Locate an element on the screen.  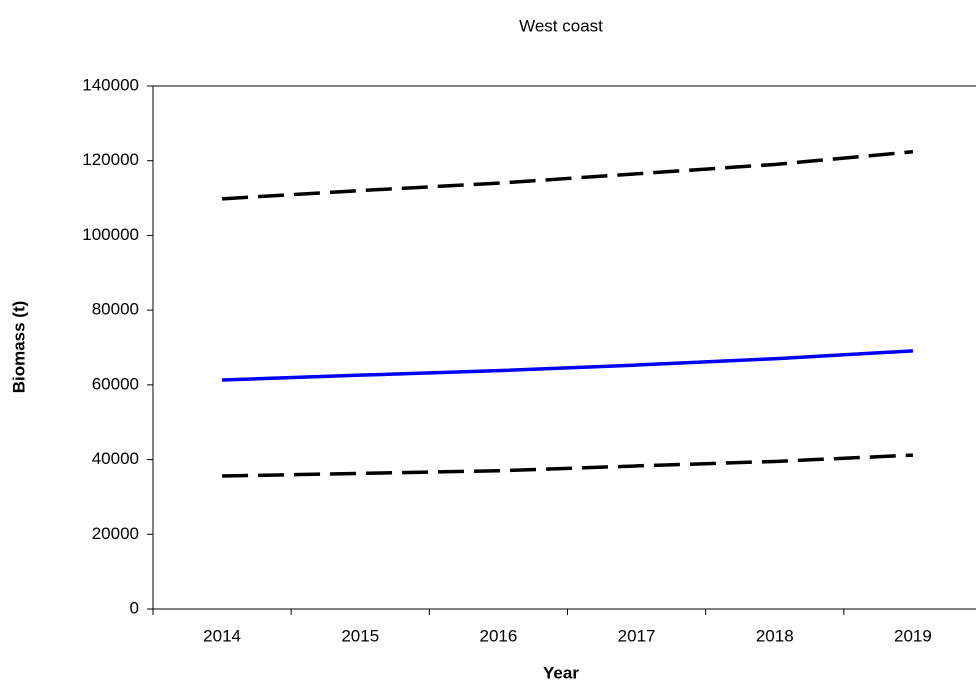
y-tick-label: 80000 is located at coordinates (115, 309).